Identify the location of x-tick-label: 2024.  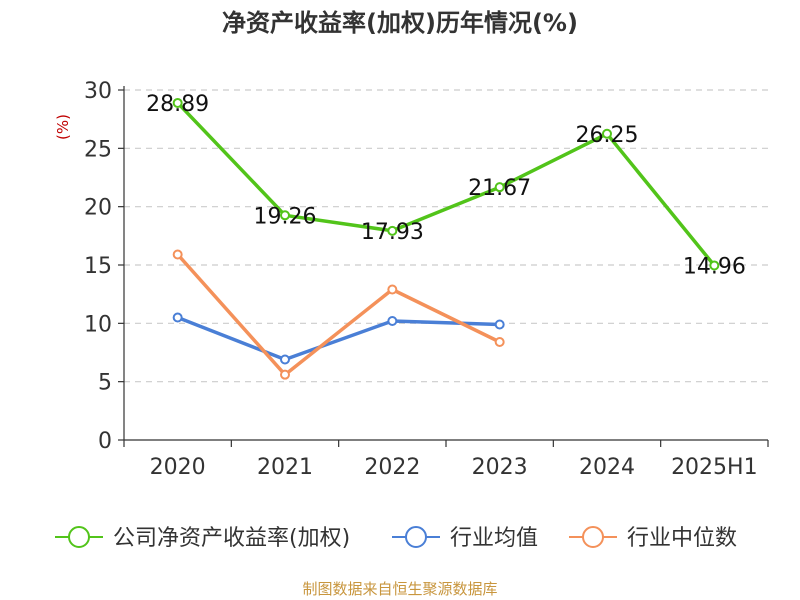
(607, 467).